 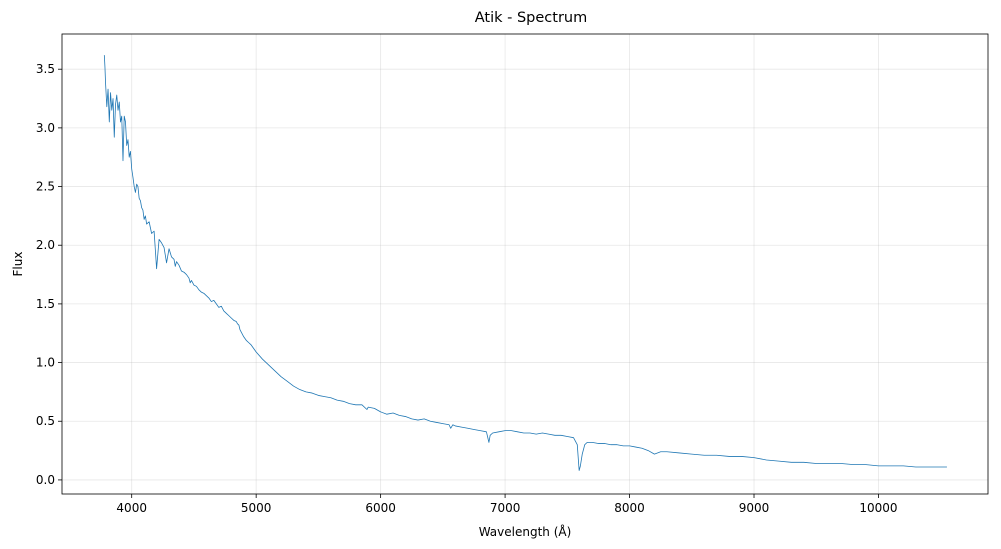 What do you see at coordinates (45, 245) in the screenshot?
I see `y-tick-label: 2.0` at bounding box center [45, 245].